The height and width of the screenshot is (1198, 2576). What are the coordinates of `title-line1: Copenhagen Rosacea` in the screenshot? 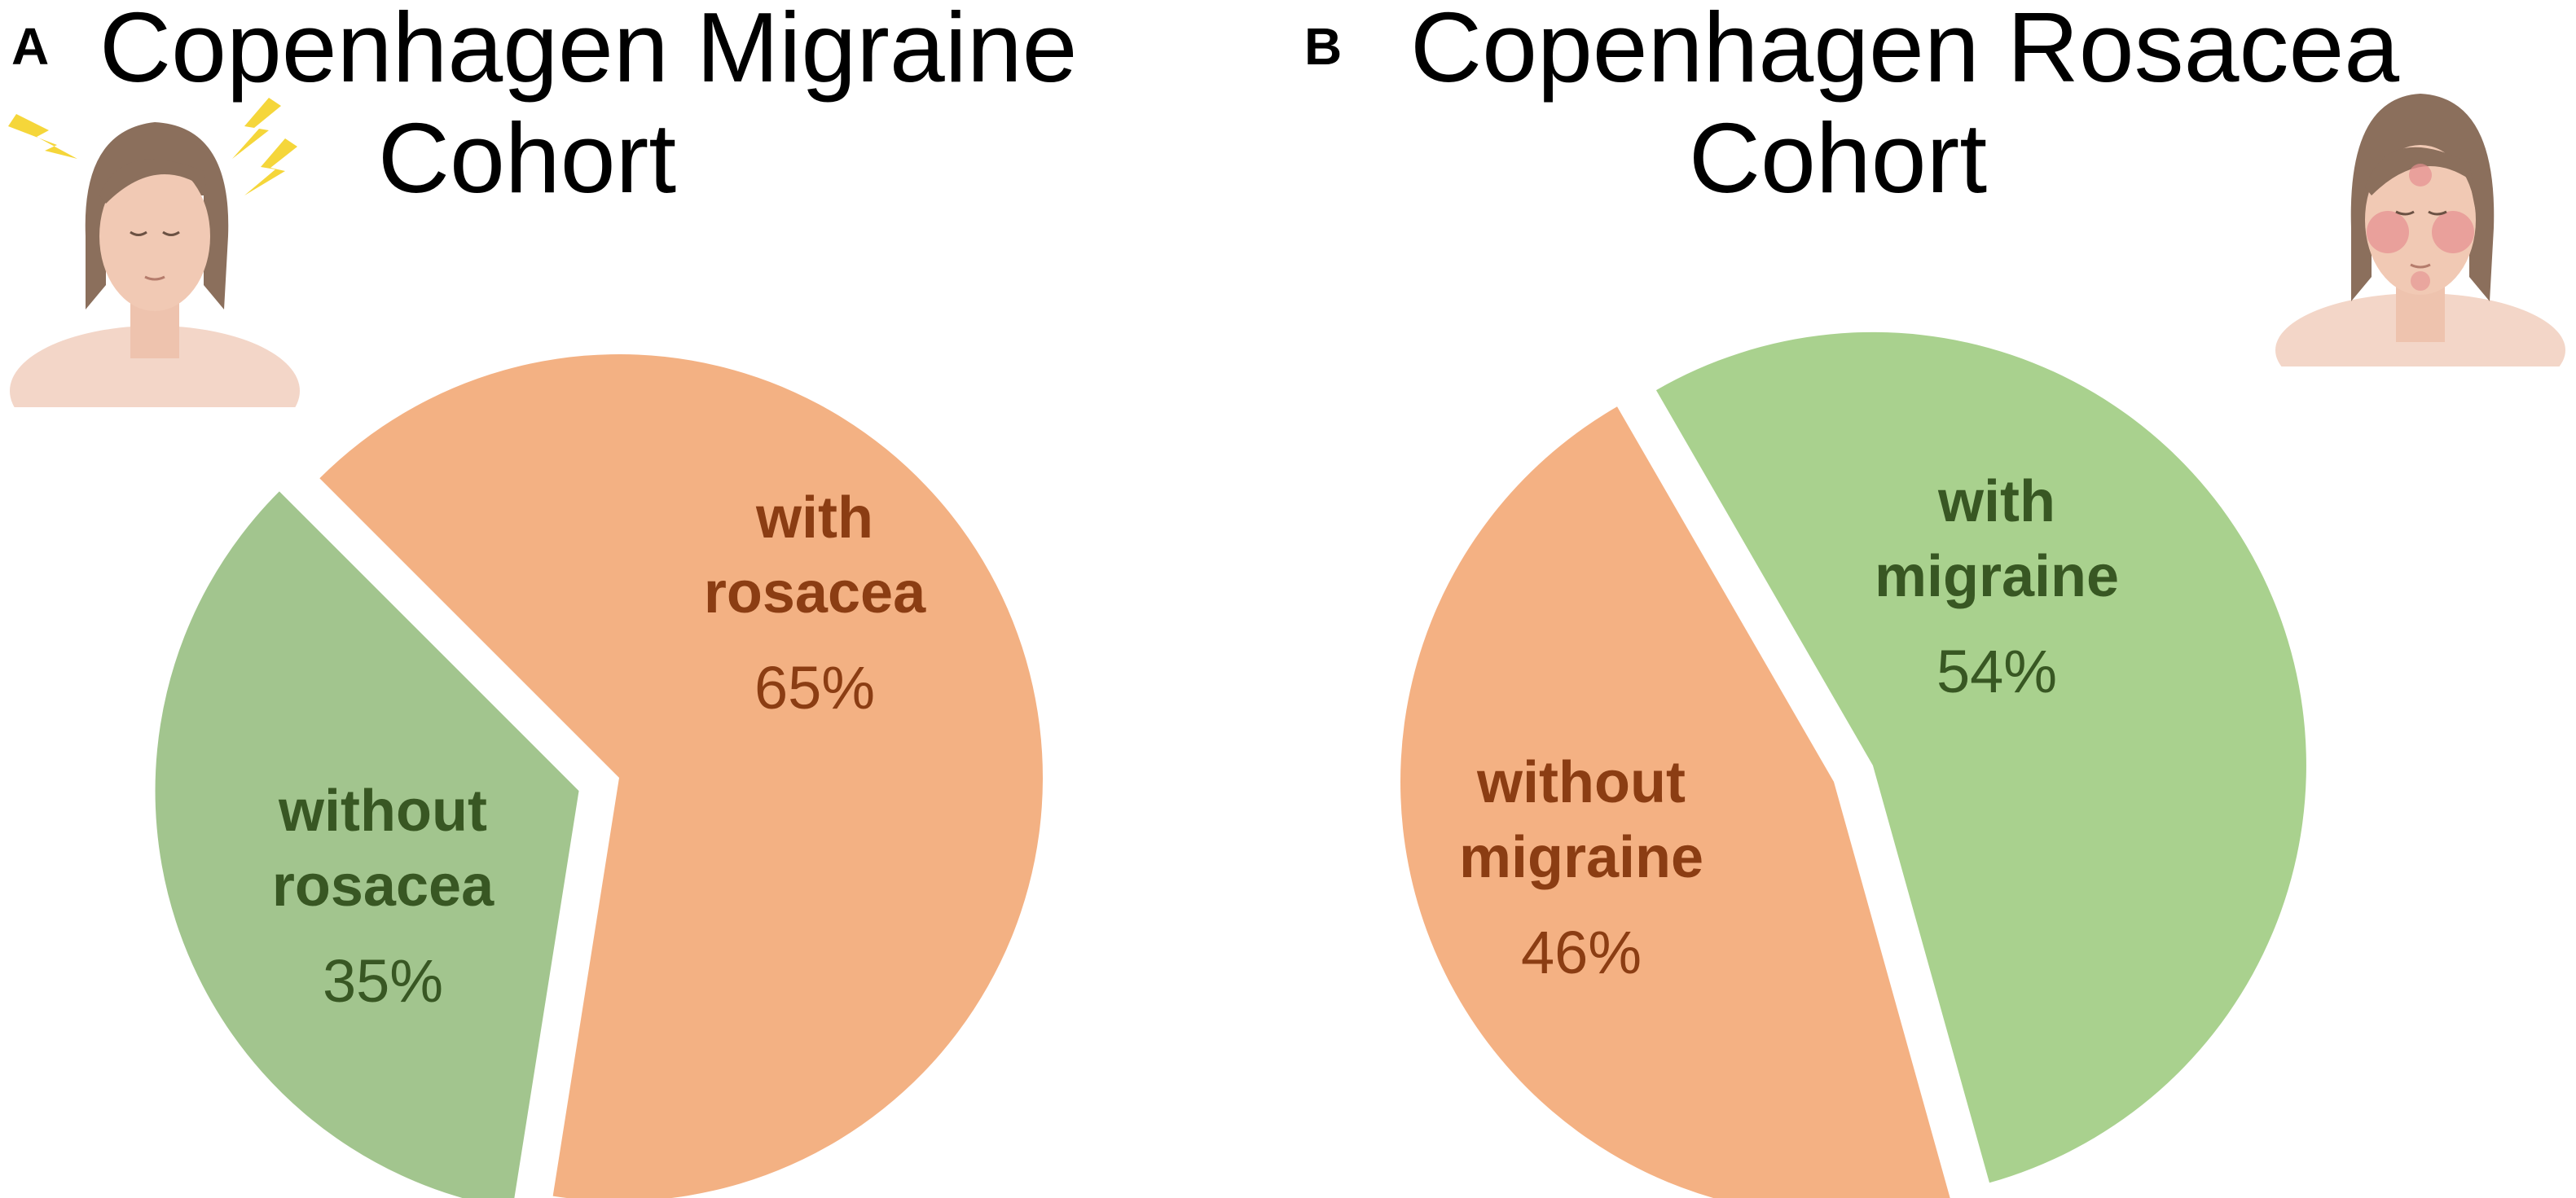 It's located at (1905, 51).